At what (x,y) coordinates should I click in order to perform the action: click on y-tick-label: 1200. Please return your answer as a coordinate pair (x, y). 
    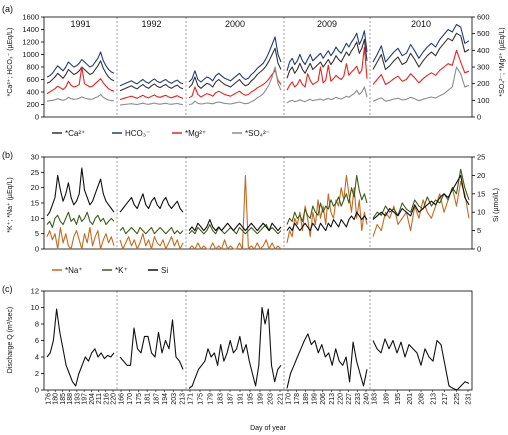
    Looking at the image, I should click on (30, 42).